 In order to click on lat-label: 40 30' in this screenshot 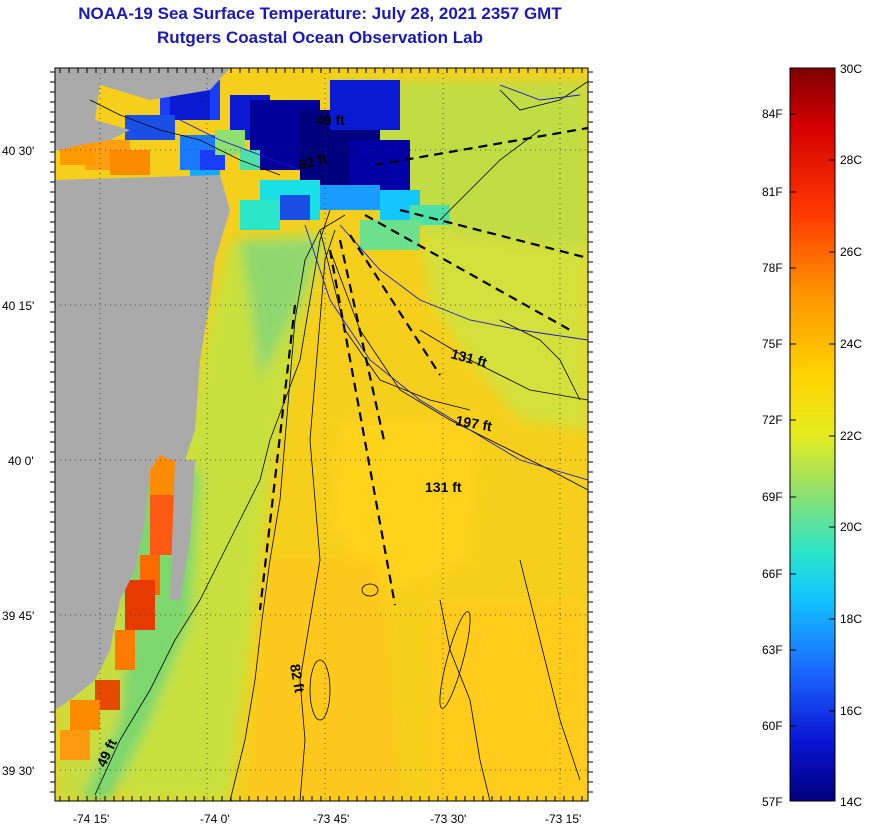, I will do `click(18, 151)`.